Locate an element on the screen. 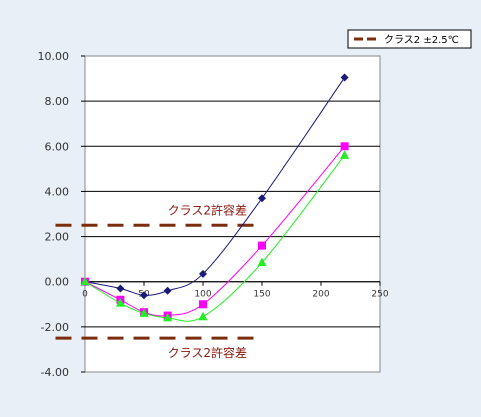 This screenshot has width=481, height=417. legend-label: クラス2 ±2.5℃ is located at coordinates (421, 40).